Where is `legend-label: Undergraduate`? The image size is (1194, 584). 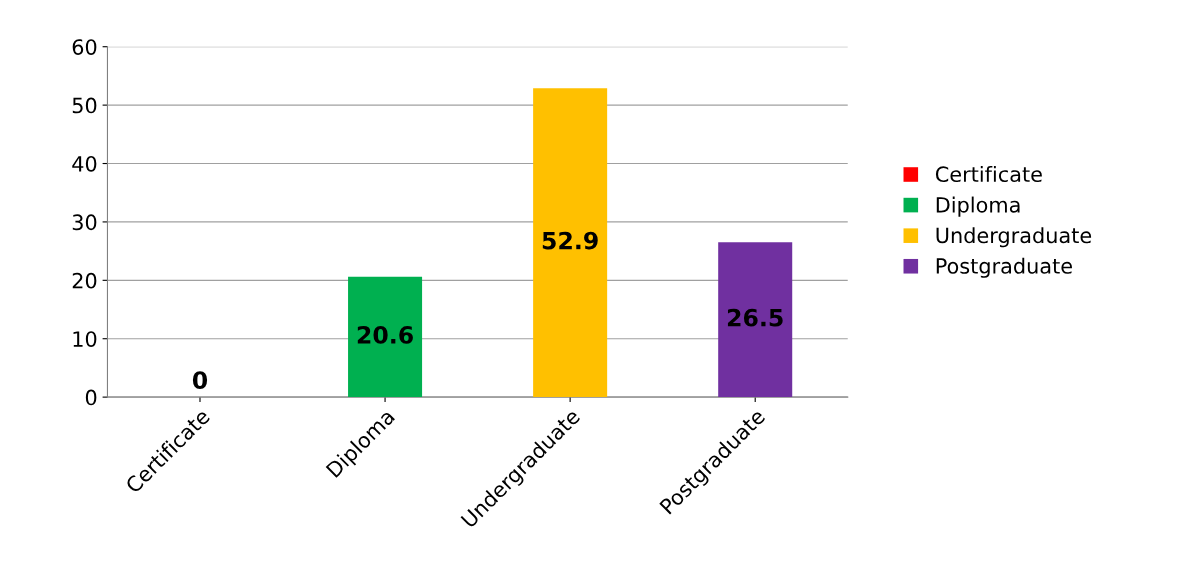 legend-label: Undergraduate is located at coordinates (1014, 237).